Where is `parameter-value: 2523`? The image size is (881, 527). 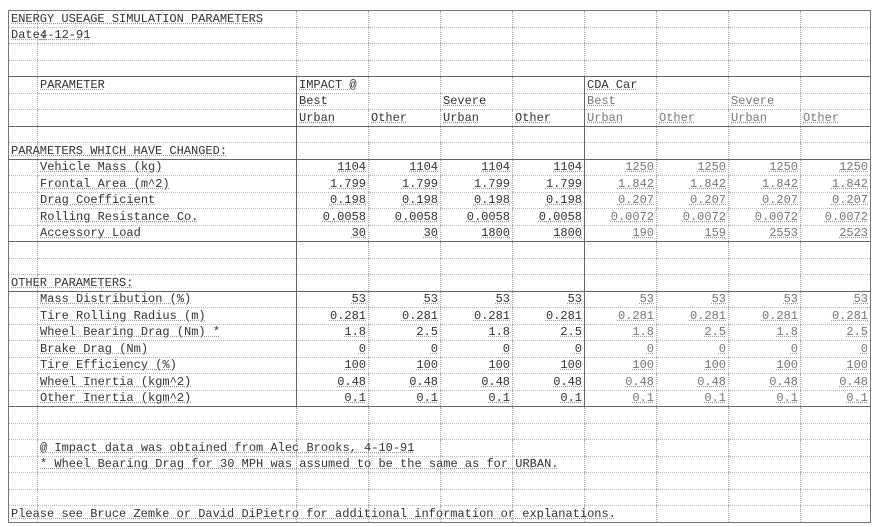
parameter-value: 2523 is located at coordinates (835, 233).